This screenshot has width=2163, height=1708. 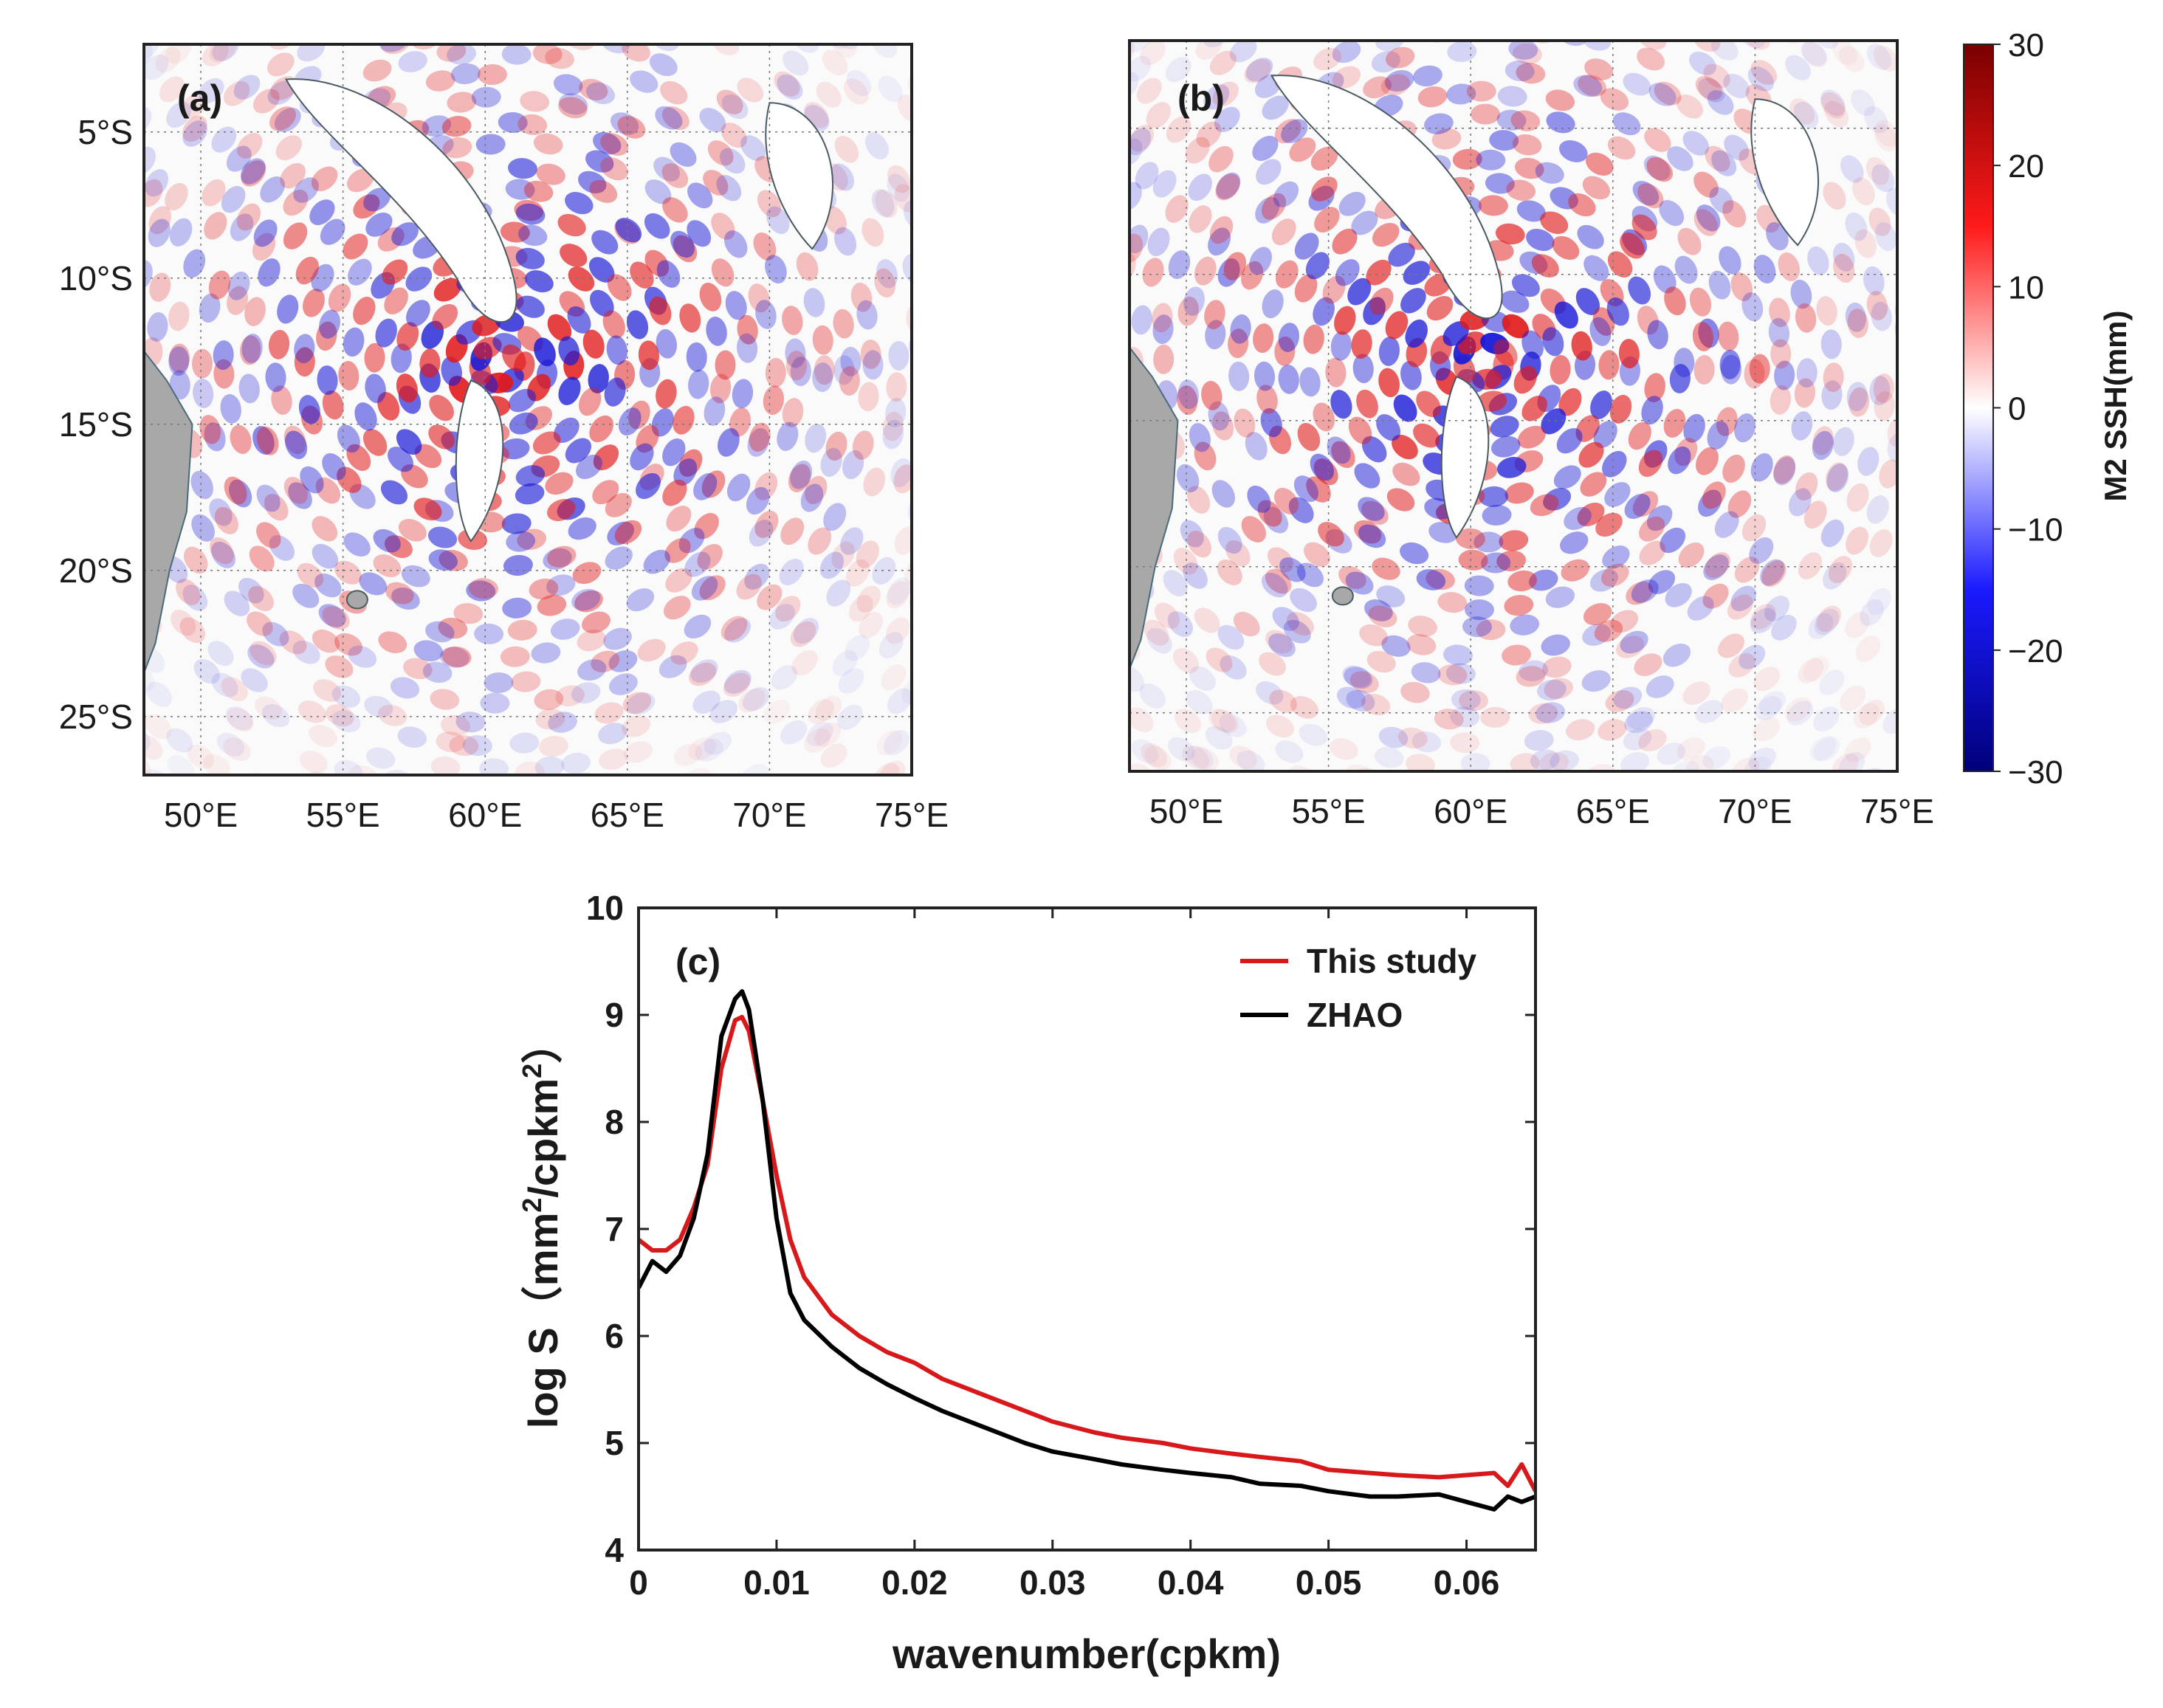 I want to click on y-tick-label: 9, so click(x=614, y=1015).